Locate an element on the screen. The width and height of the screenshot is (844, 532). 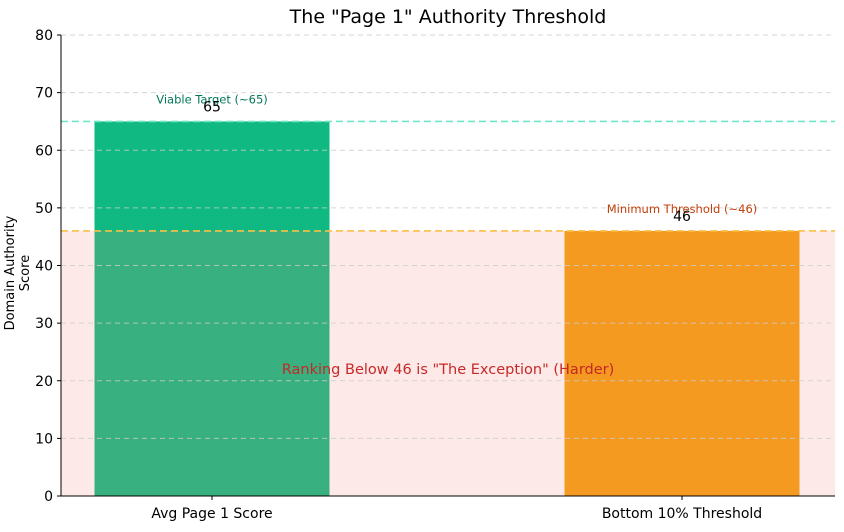
y-tick-label: 50 is located at coordinates (44, 209).